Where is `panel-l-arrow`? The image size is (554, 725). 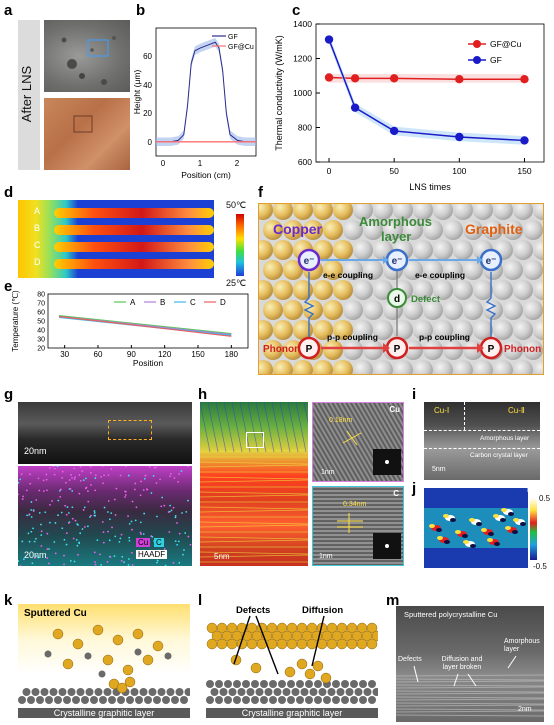 panel-l-arrow is located at coordinates (242, 640).